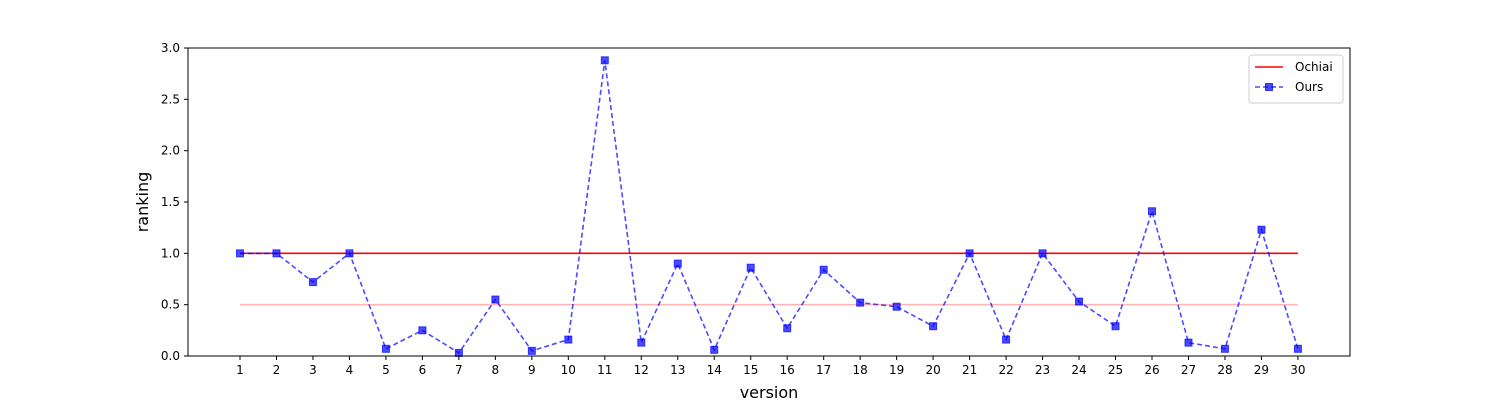 Image resolution: width=1500 pixels, height=400 pixels. What do you see at coordinates (750, 370) in the screenshot?
I see `x-tick-label: 15` at bounding box center [750, 370].